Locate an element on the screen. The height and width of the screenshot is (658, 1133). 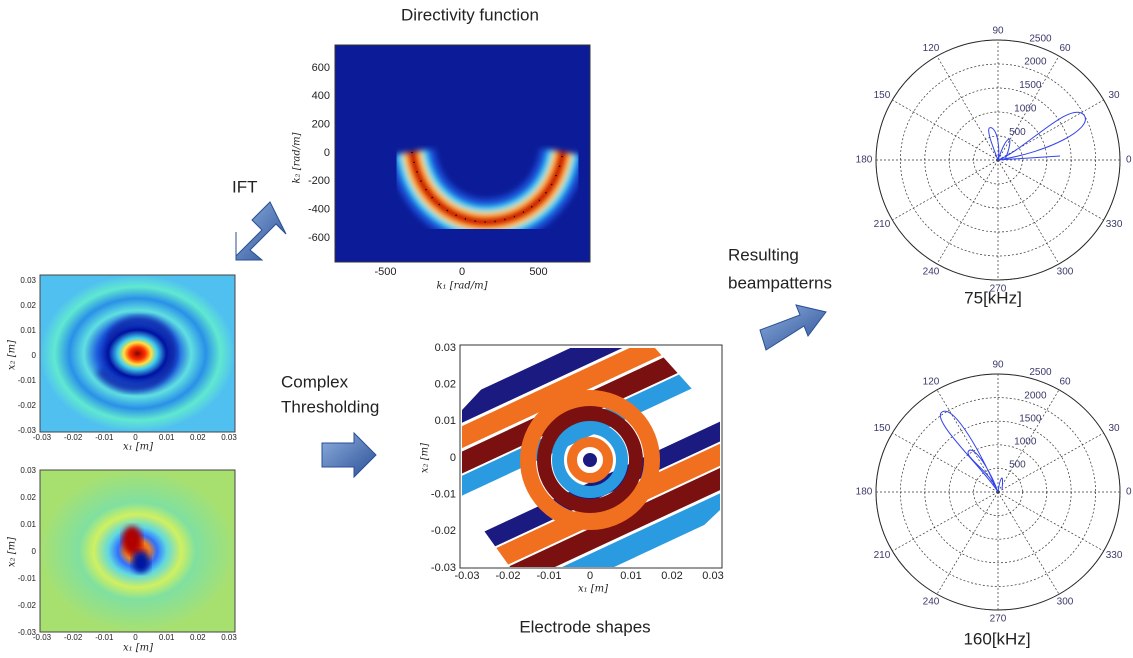
caption: 75[kHz] is located at coordinates (993, 297).